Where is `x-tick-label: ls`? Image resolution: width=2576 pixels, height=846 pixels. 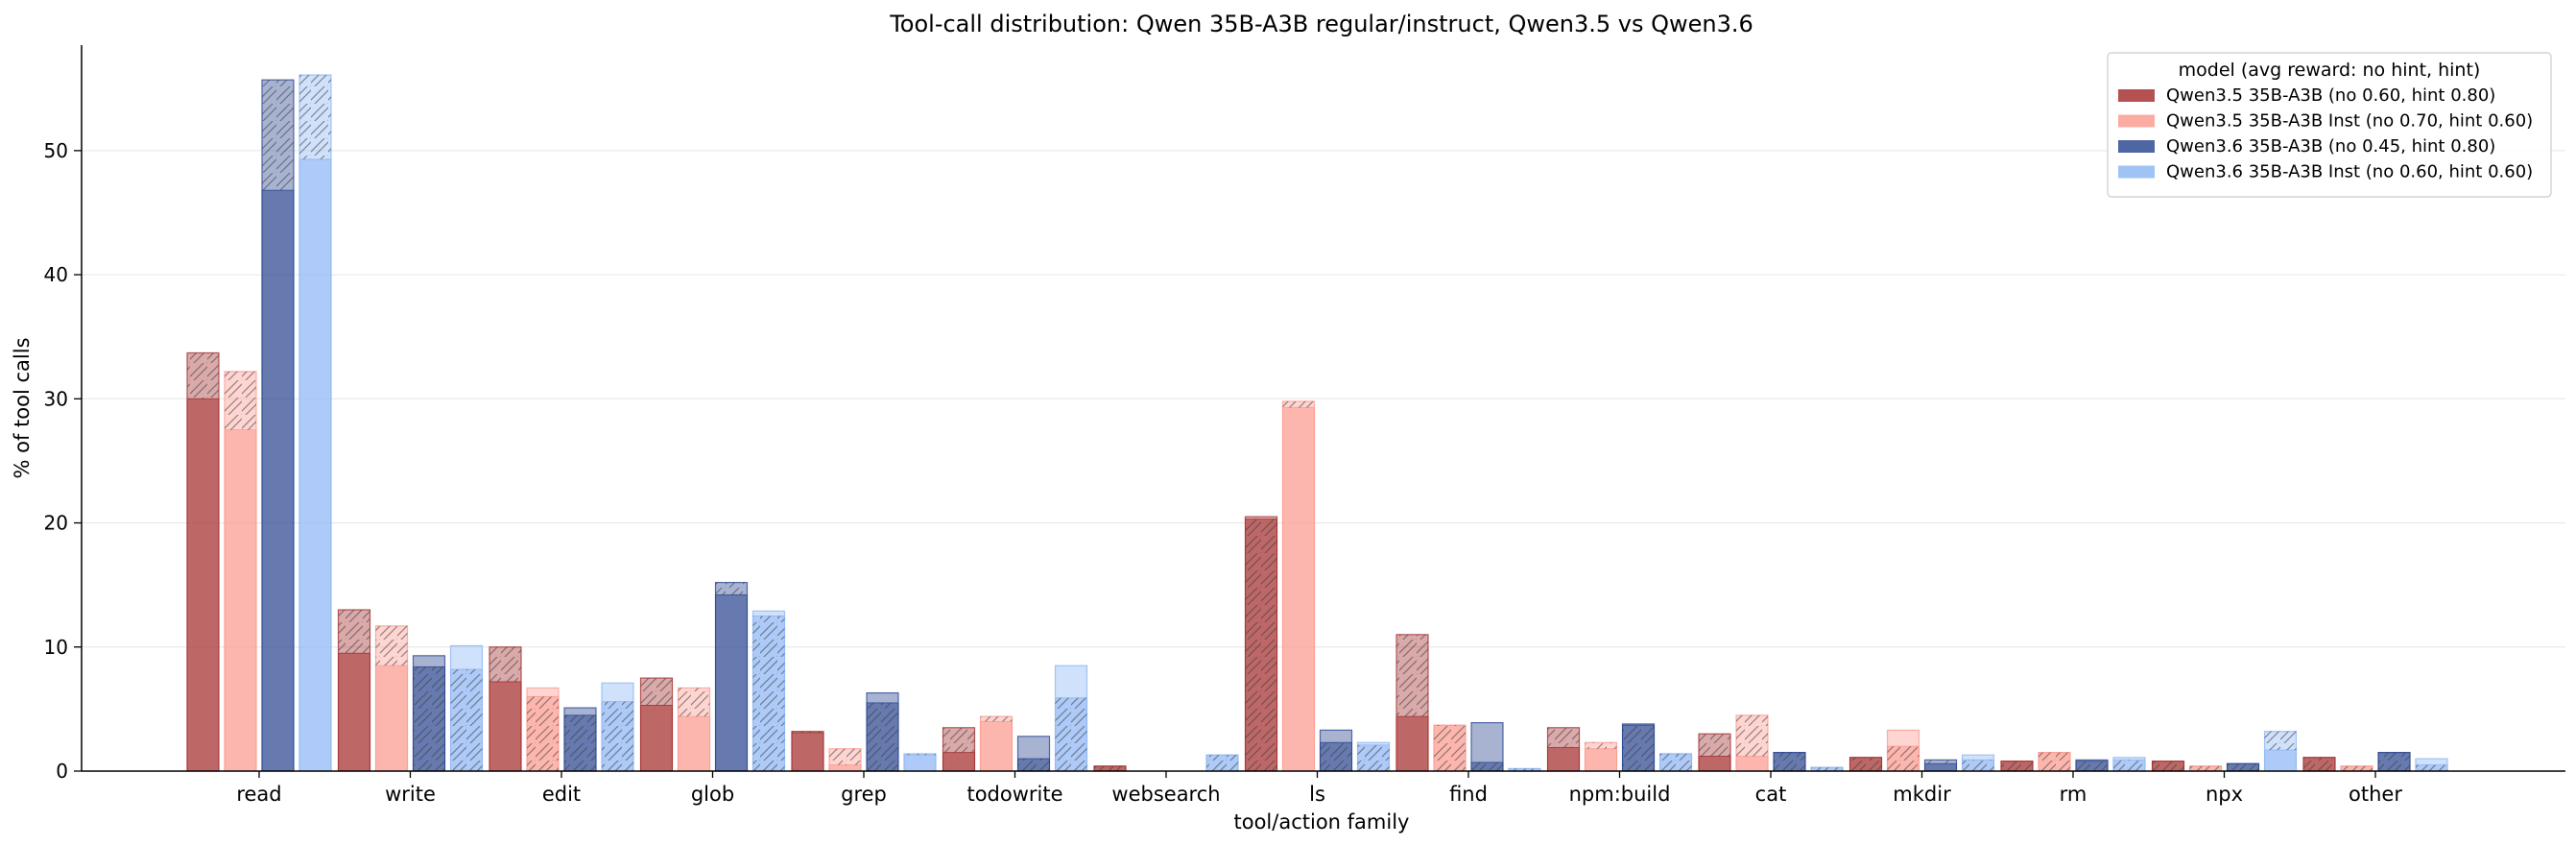
x-tick-label: ls is located at coordinates (1317, 795).